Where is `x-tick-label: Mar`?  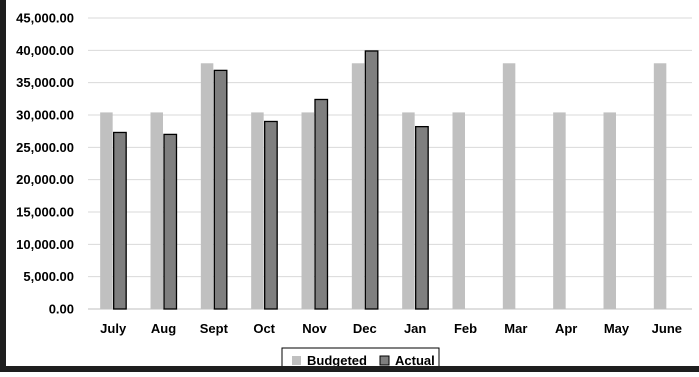
x-tick-label: Mar is located at coordinates (515, 328).